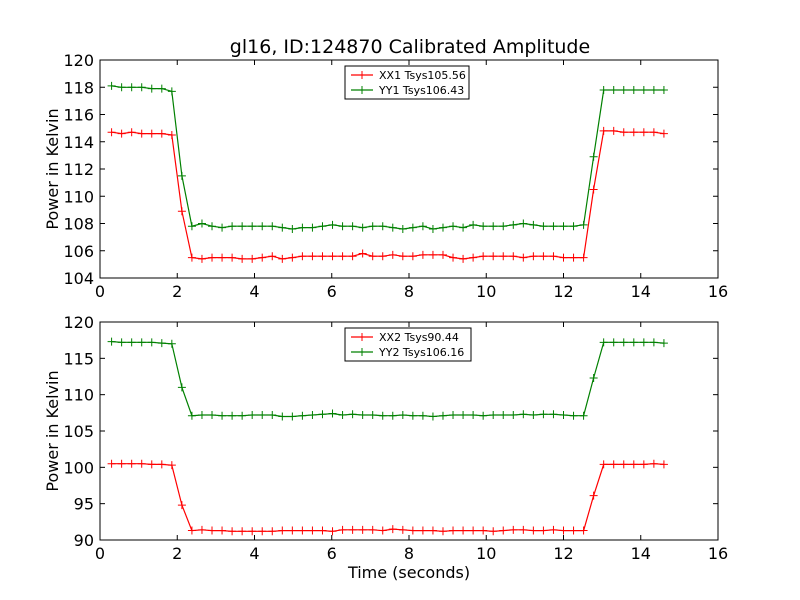  Describe the element at coordinates (52, 168) in the screenshot. I see `y-axis-label: Power in Kelvin` at that location.